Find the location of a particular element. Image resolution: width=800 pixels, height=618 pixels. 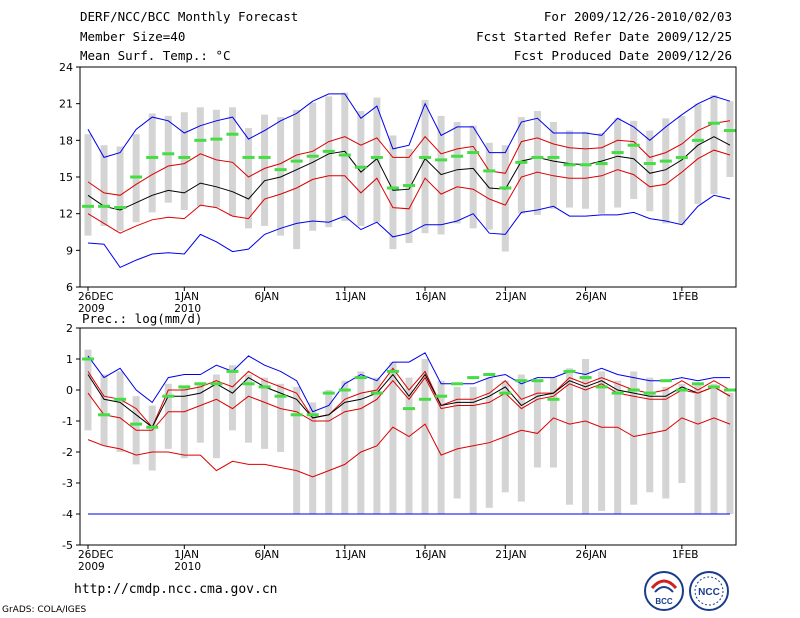

precipitation-xtick-label: 11JAN is located at coordinates (350, 555).